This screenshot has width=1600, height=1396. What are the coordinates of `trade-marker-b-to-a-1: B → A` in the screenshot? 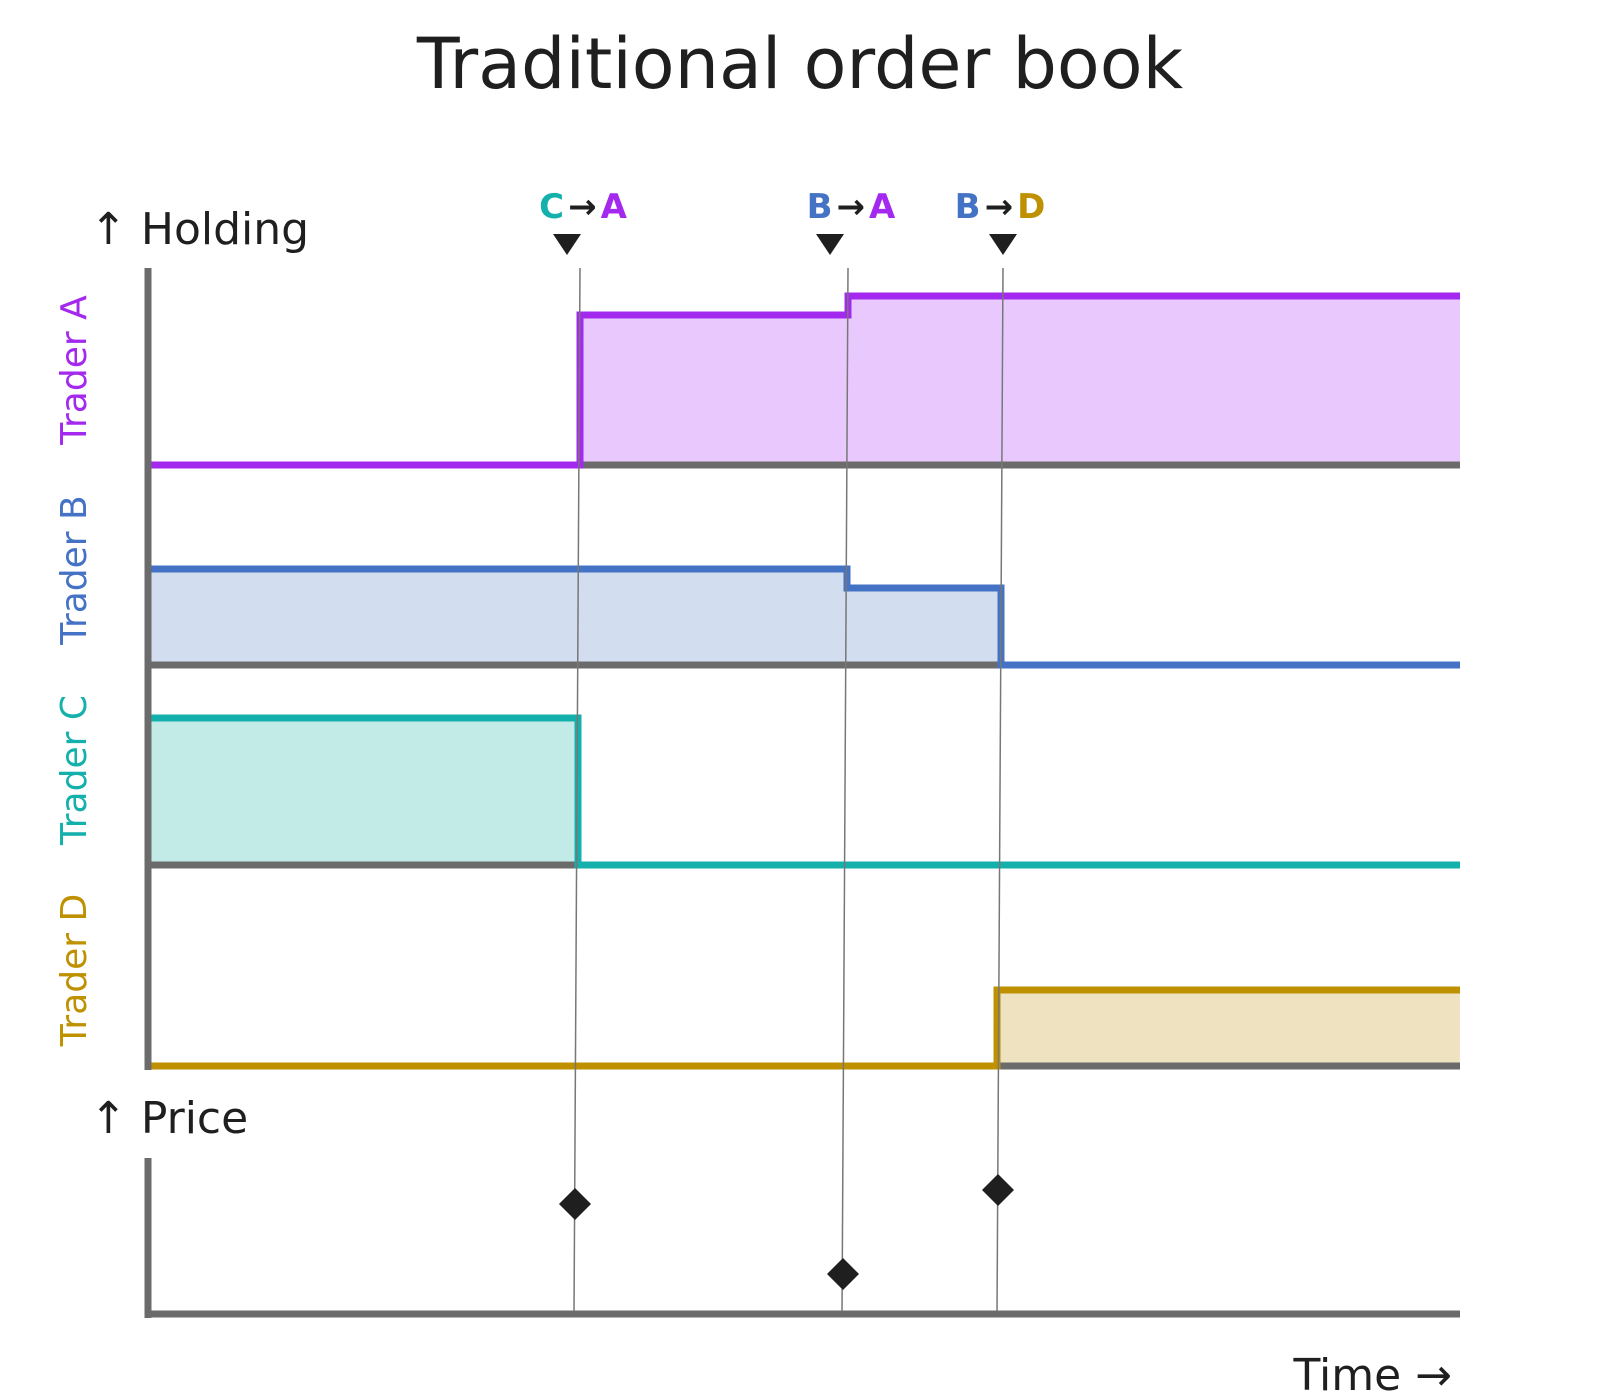 It's located at (851, 221).